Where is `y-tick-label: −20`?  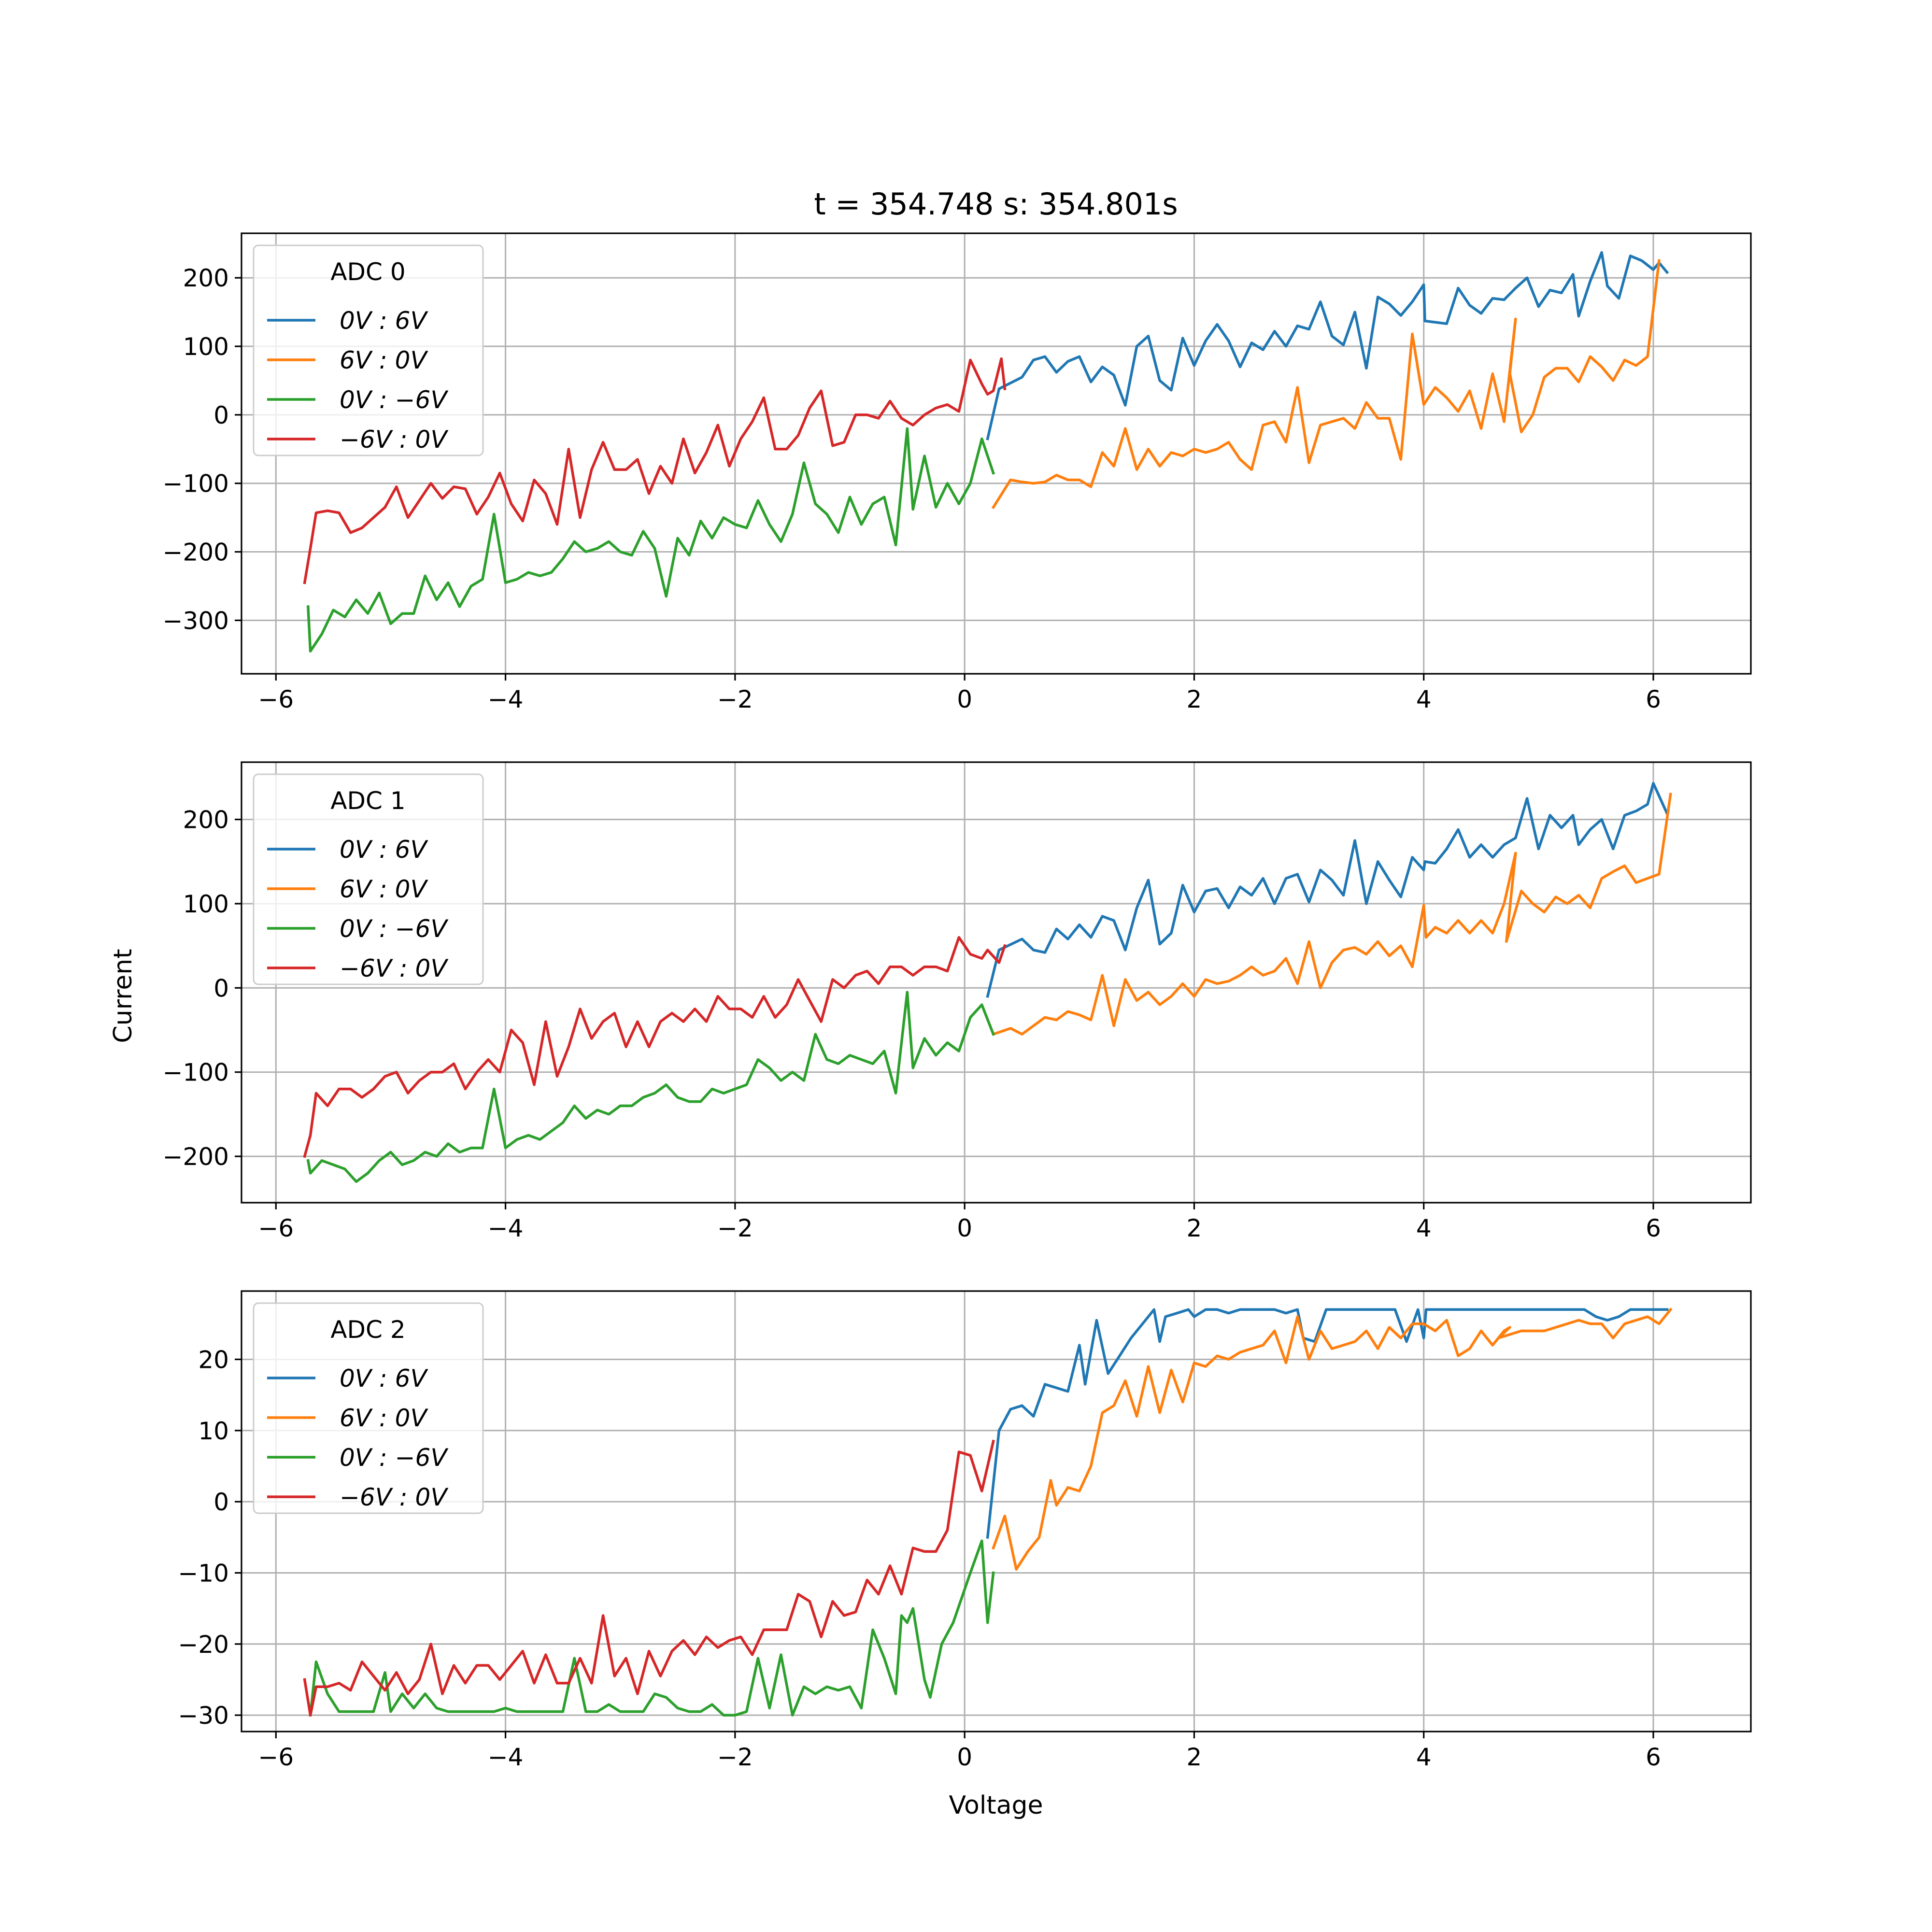
y-tick-label: −20 is located at coordinates (203, 1645).